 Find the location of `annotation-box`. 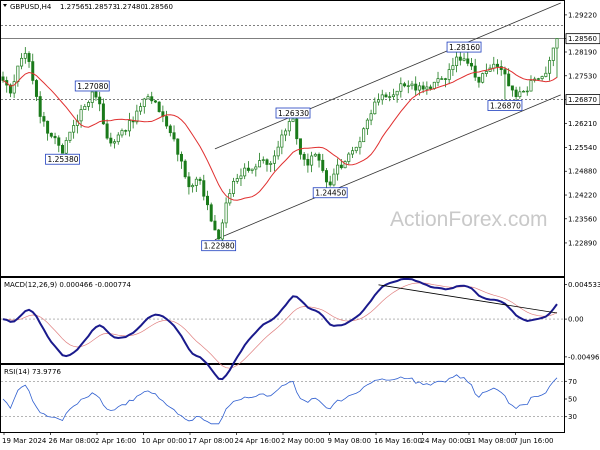

annotation-box is located at coordinates (464, 47).